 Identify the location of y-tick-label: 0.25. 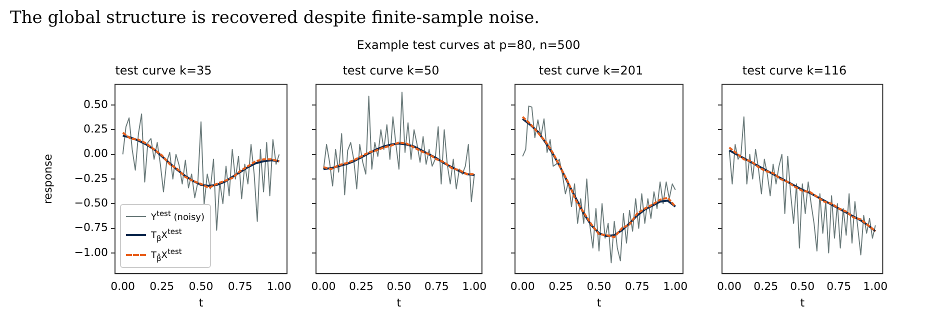
(96, 129).